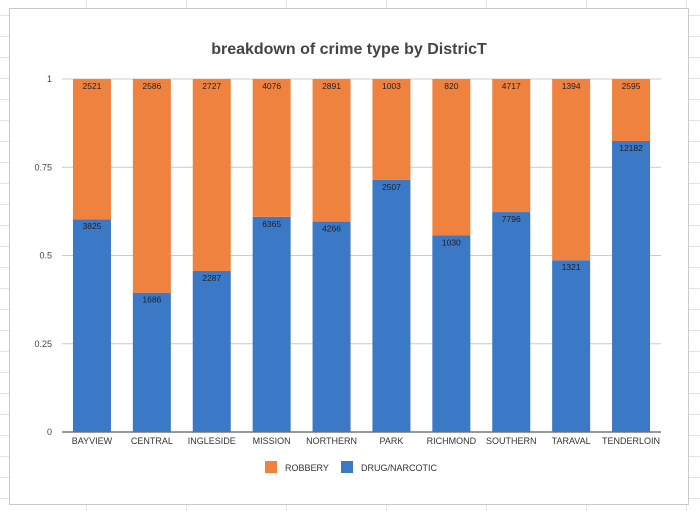 Image resolution: width=700 pixels, height=511 pixels. Describe the element at coordinates (391, 86) in the screenshot. I see `data-label-robbery: 1003` at that location.